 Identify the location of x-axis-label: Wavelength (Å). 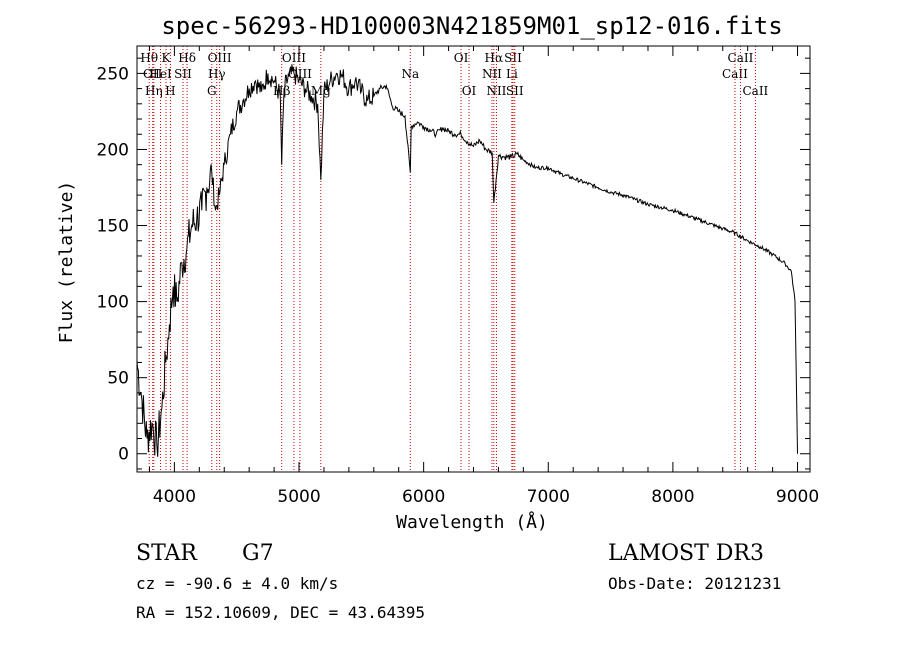
(472, 522).